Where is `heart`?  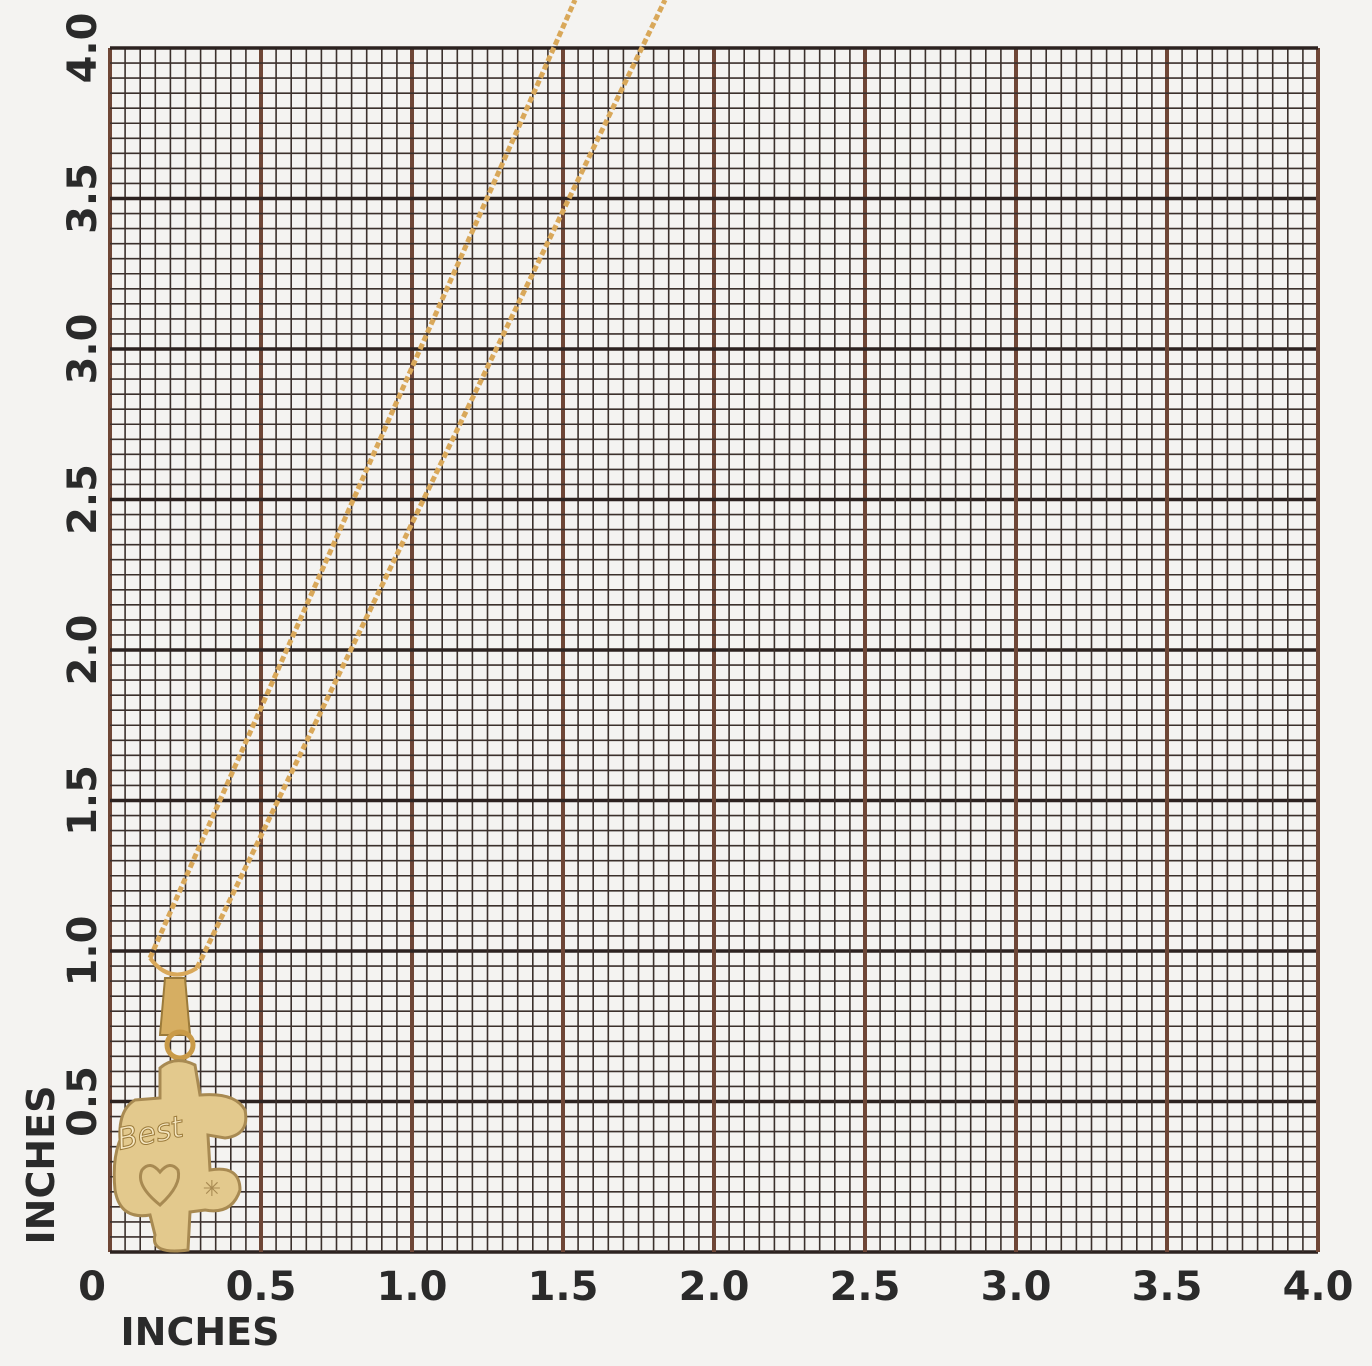 heart is located at coordinates (160, 1185).